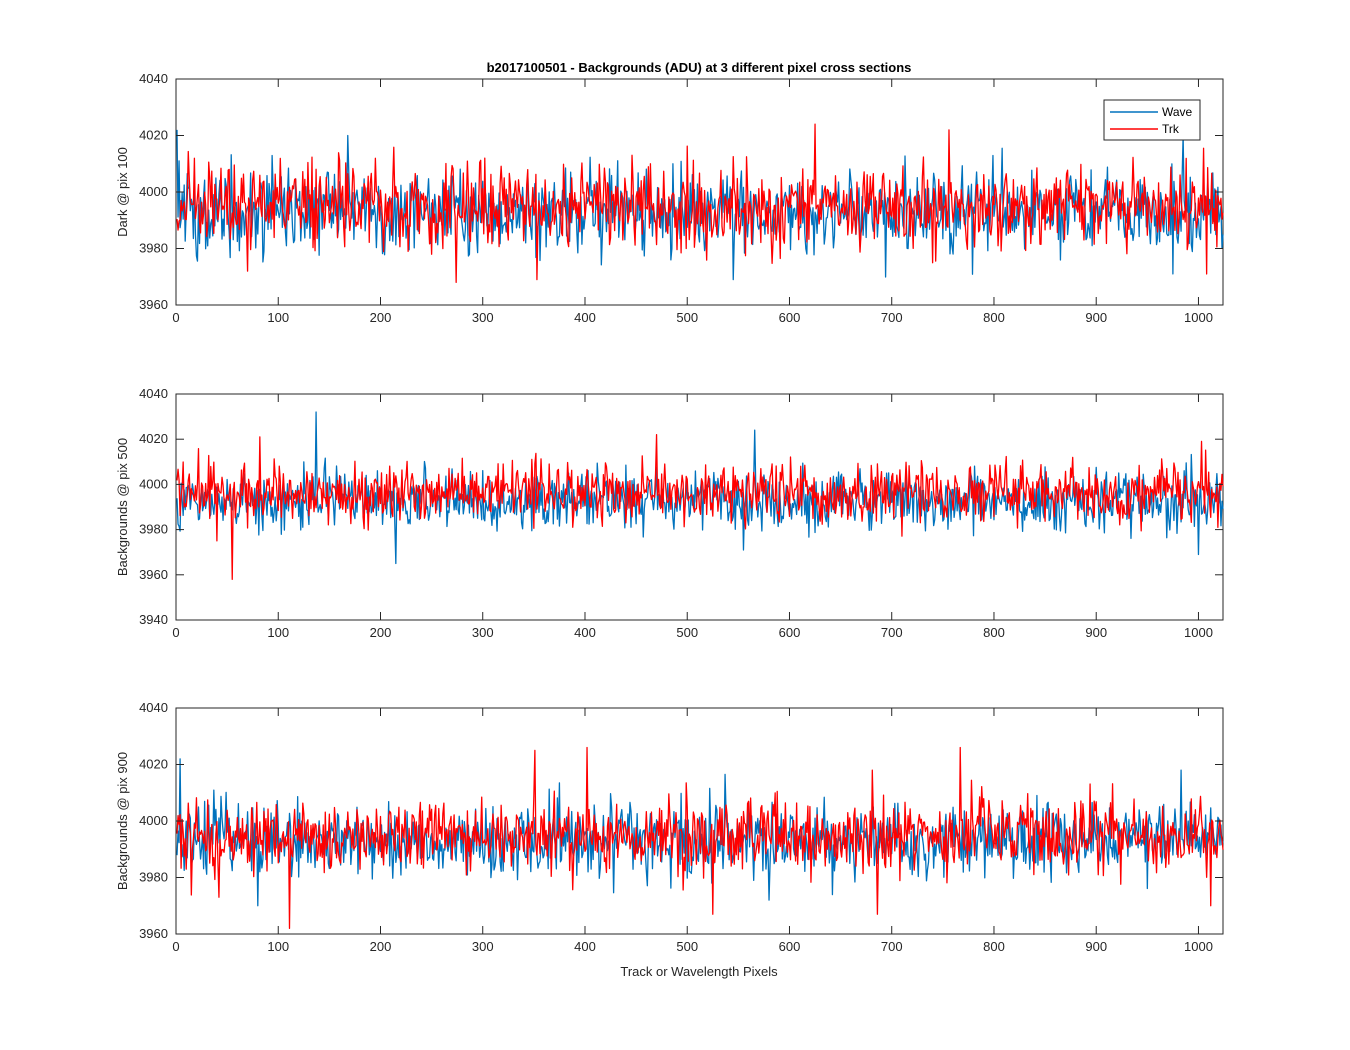 The height and width of the screenshot is (1050, 1350). What do you see at coordinates (122, 821) in the screenshot?
I see `y-axis-label-3: Backgrounds @ pix 900` at bounding box center [122, 821].